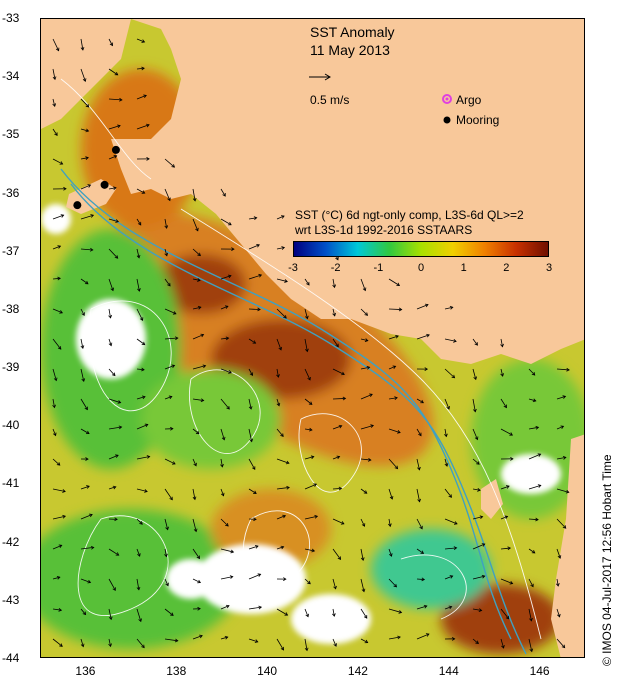 The width and height of the screenshot is (627, 692). What do you see at coordinates (11, 18) in the screenshot?
I see `latitude-tick-label: -33` at bounding box center [11, 18].